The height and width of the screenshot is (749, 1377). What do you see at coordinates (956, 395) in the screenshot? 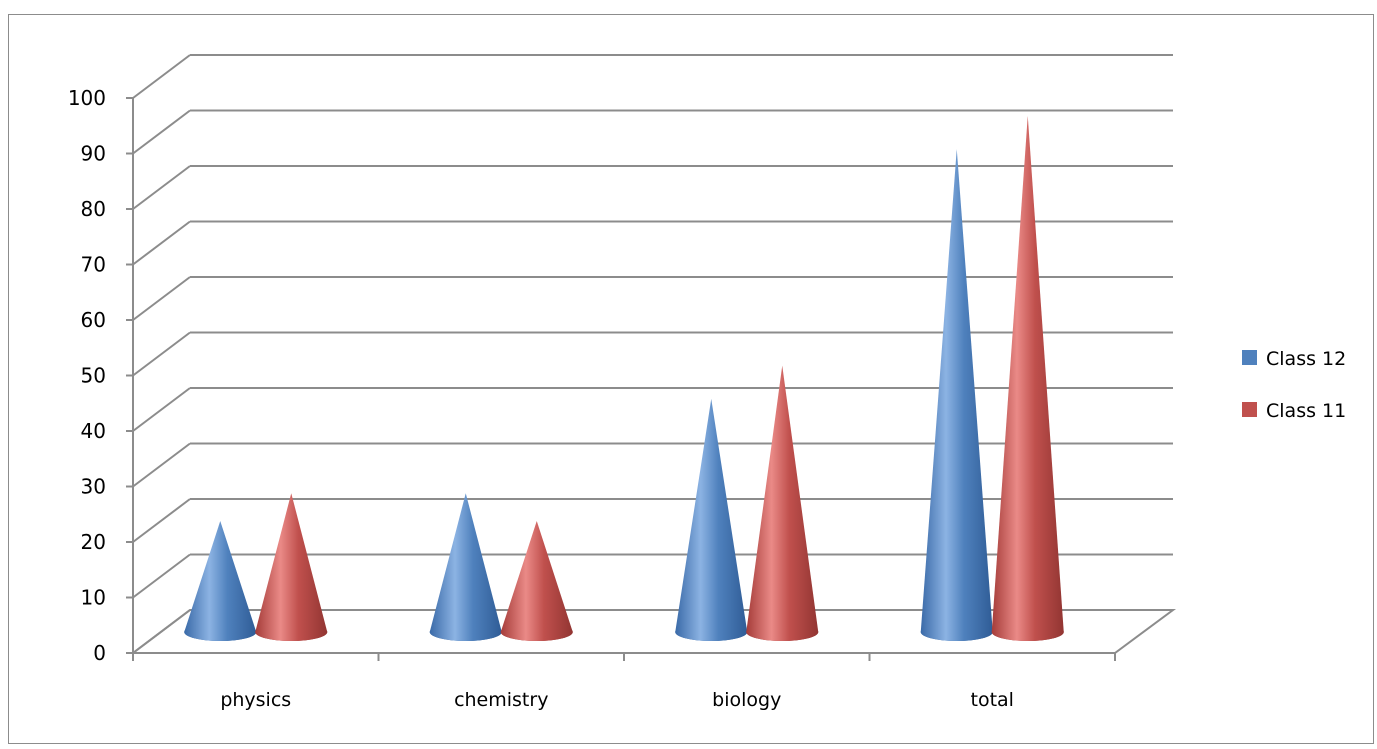
I see `cone-class-12-total` at bounding box center [956, 395].